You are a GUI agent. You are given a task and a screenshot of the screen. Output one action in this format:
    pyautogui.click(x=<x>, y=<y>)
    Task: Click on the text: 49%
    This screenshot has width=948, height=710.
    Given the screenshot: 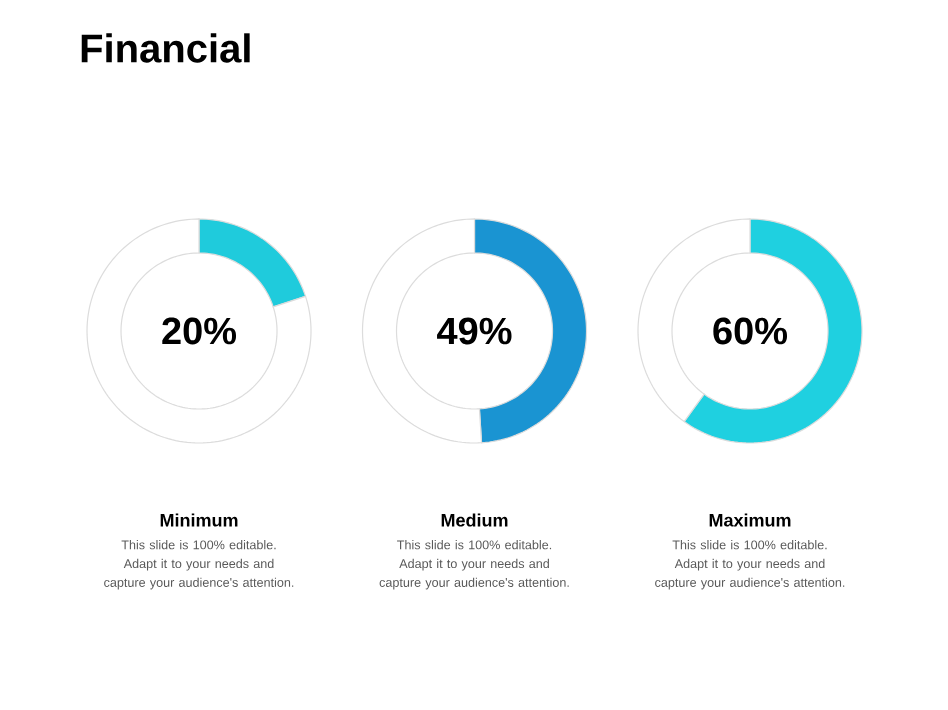 What is the action you would take?
    pyautogui.click(x=474, y=331)
    